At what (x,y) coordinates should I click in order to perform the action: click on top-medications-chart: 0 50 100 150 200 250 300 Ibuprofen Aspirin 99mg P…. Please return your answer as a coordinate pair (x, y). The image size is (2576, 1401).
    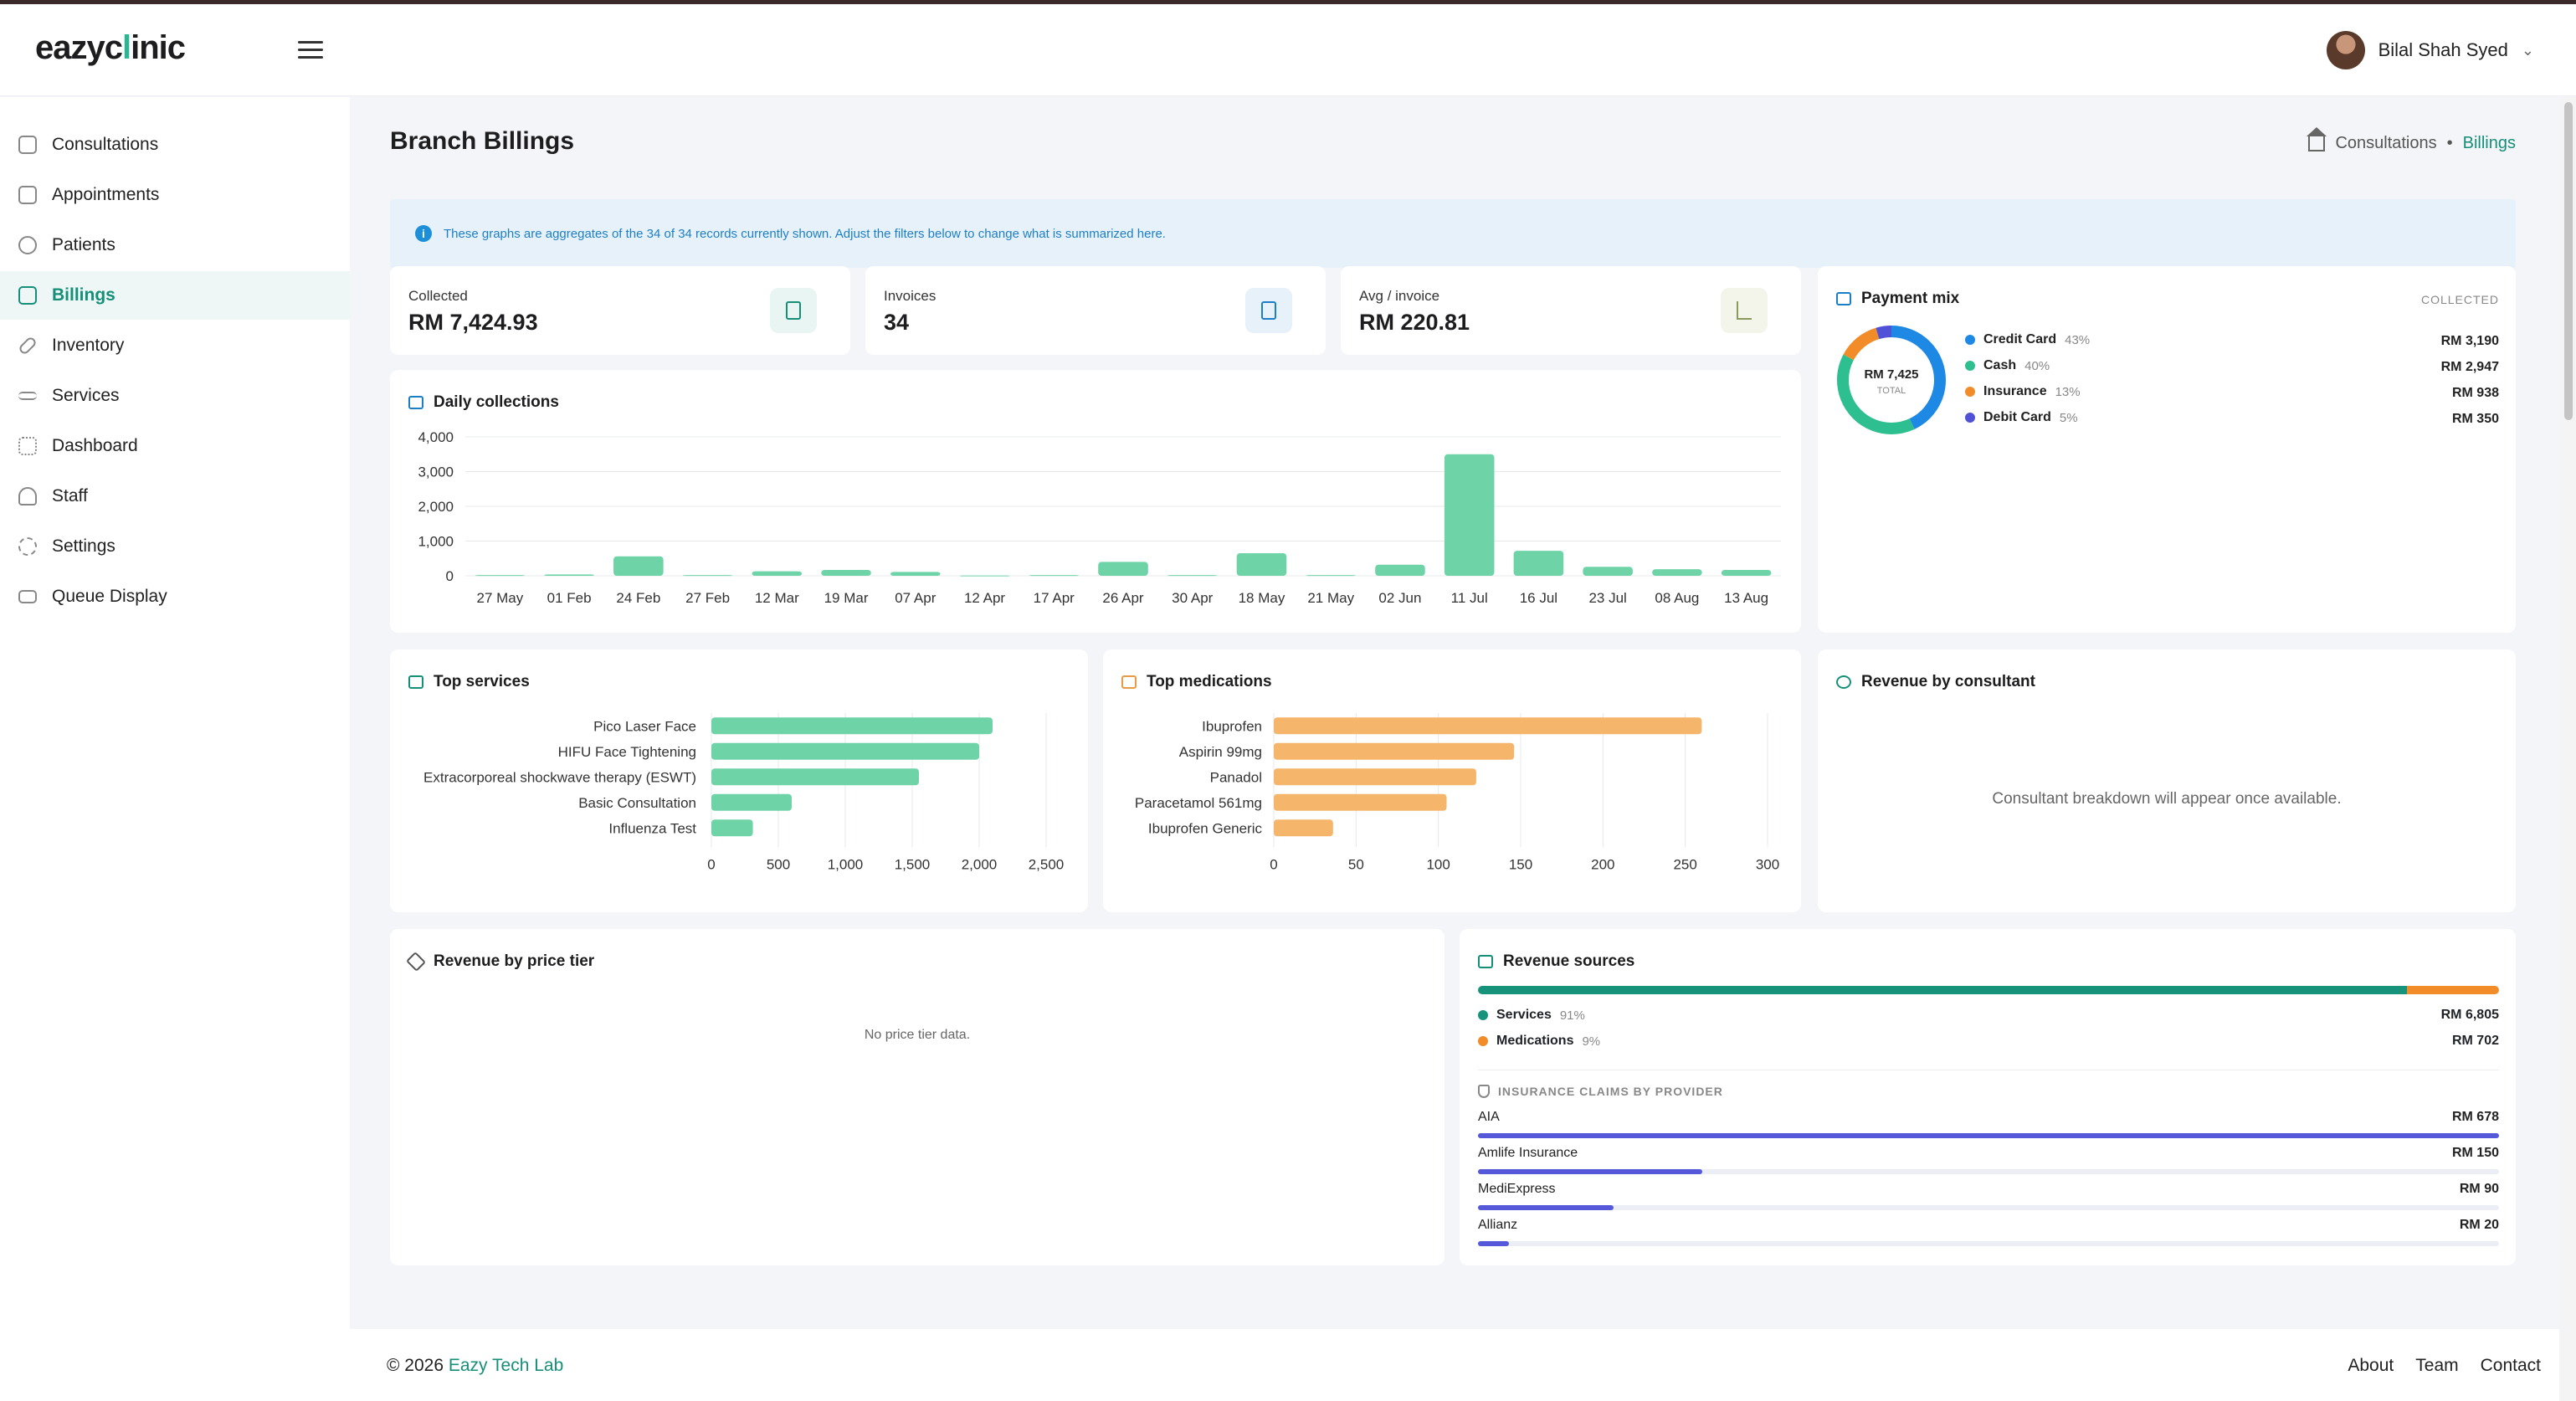
    Looking at the image, I should click on (1457, 793).